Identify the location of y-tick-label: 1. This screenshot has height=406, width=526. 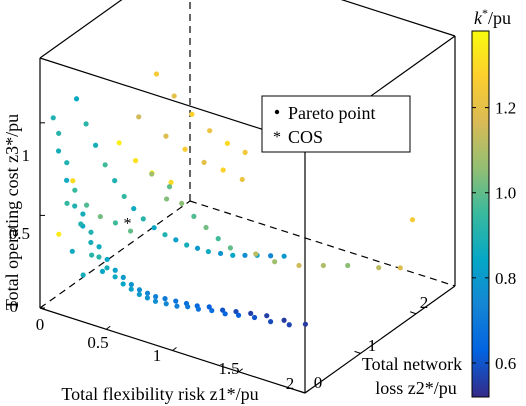
(372, 345).